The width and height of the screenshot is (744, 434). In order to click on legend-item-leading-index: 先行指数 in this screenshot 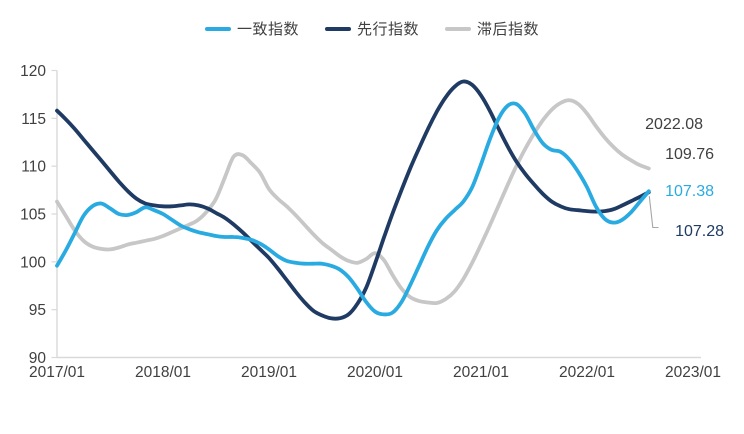, I will do `click(371, 28)`.